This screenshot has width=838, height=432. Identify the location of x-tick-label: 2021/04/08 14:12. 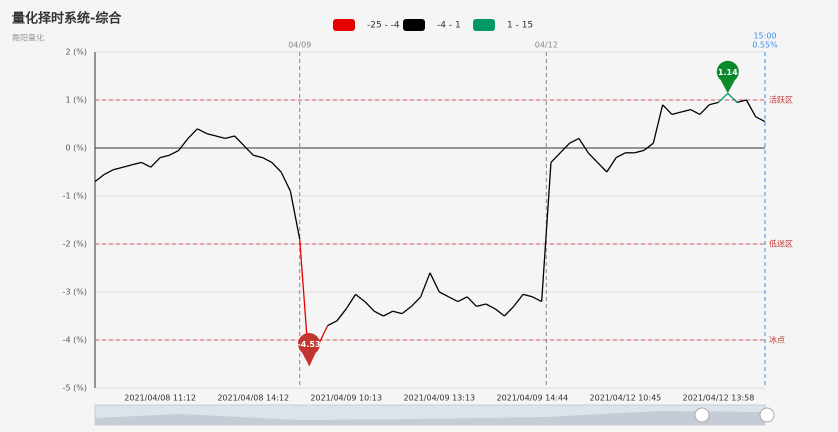
(253, 398).